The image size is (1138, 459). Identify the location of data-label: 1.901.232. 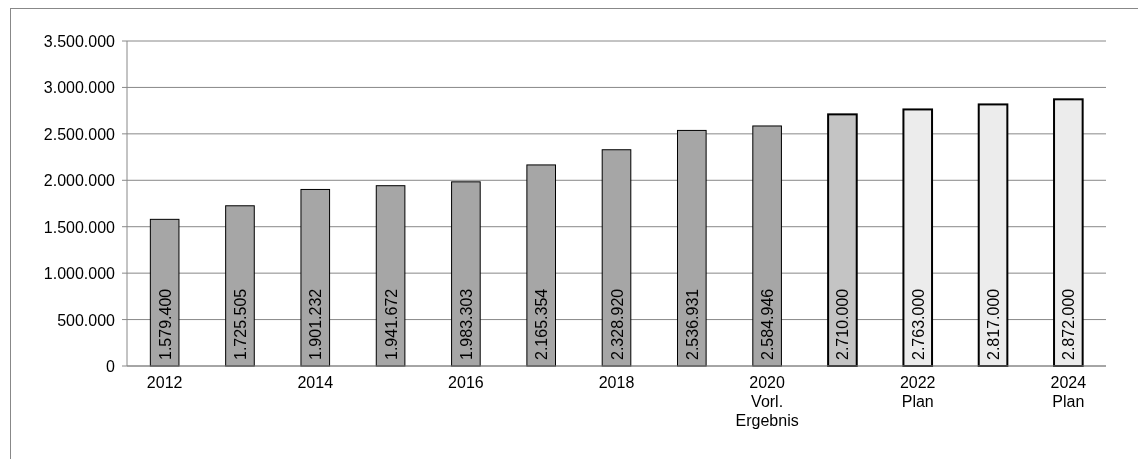
(316, 324).